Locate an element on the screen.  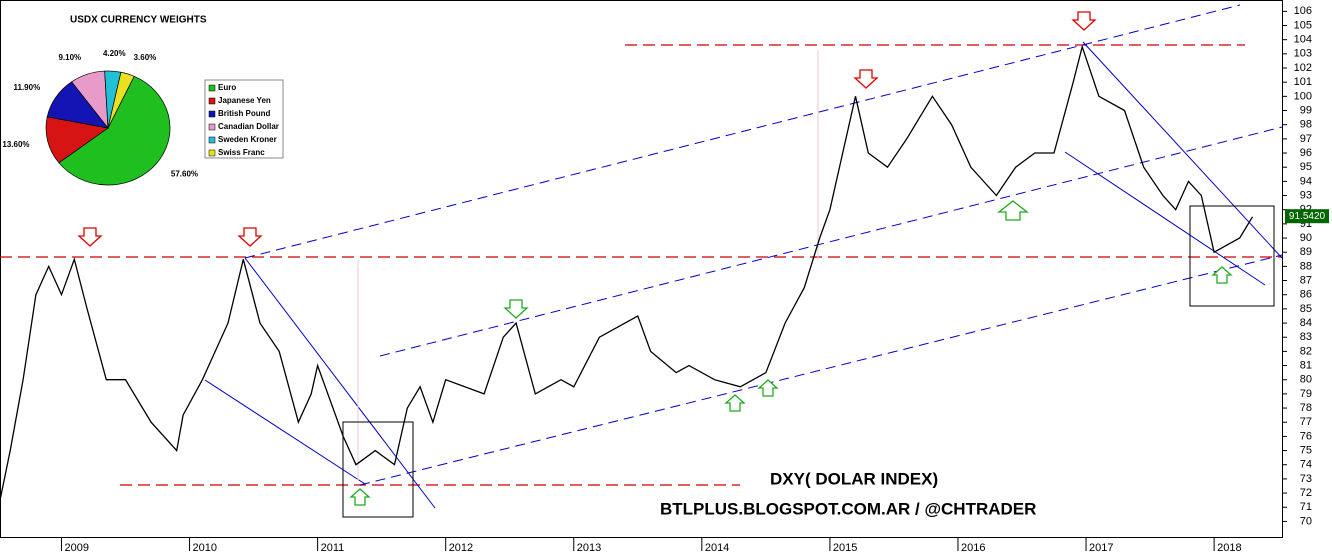
x-tick-label: 2012 is located at coordinates (461, 548).